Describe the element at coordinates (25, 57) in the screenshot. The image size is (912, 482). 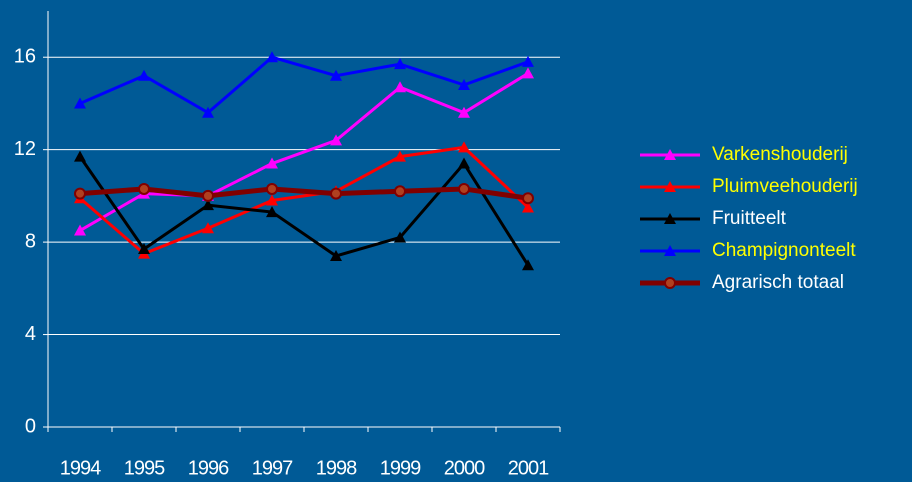
I see `y-tick-label: 16` at that location.